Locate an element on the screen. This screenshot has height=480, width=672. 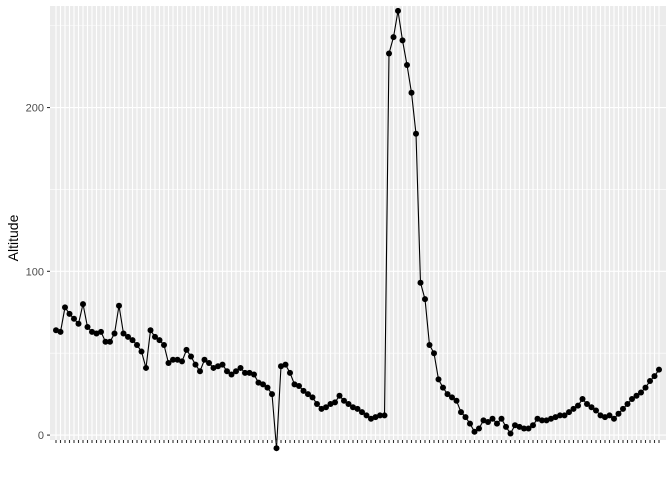
x-axis is located at coordinates (357, 441).